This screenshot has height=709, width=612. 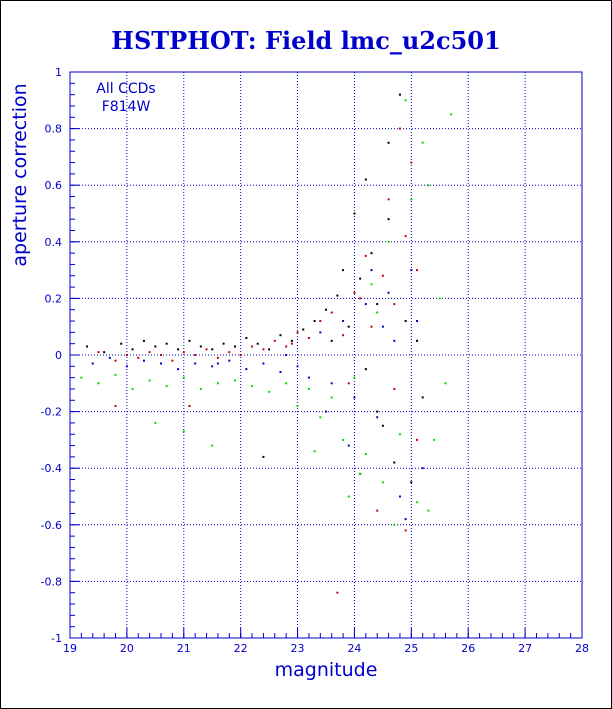 I want to click on y-tick-label: 0, so click(x=58, y=355).